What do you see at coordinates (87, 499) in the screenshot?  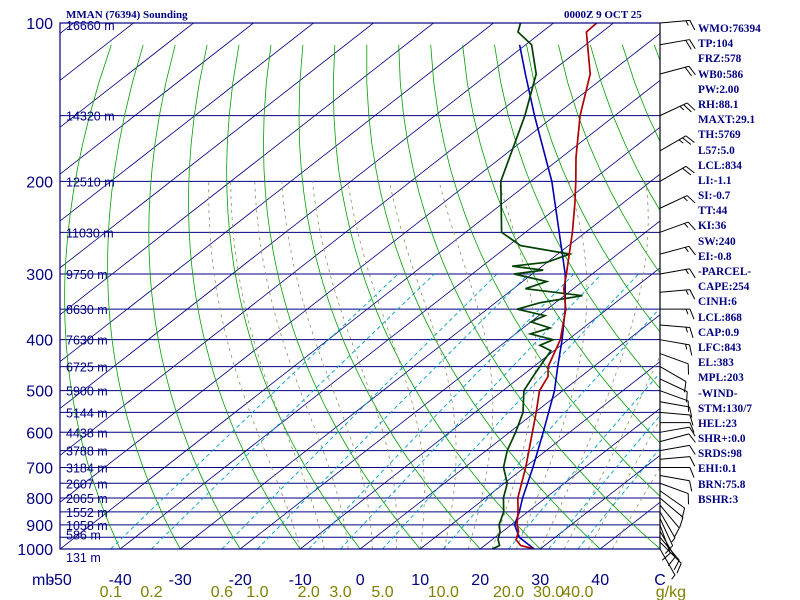 I see `height-label: 2065 m` at bounding box center [87, 499].